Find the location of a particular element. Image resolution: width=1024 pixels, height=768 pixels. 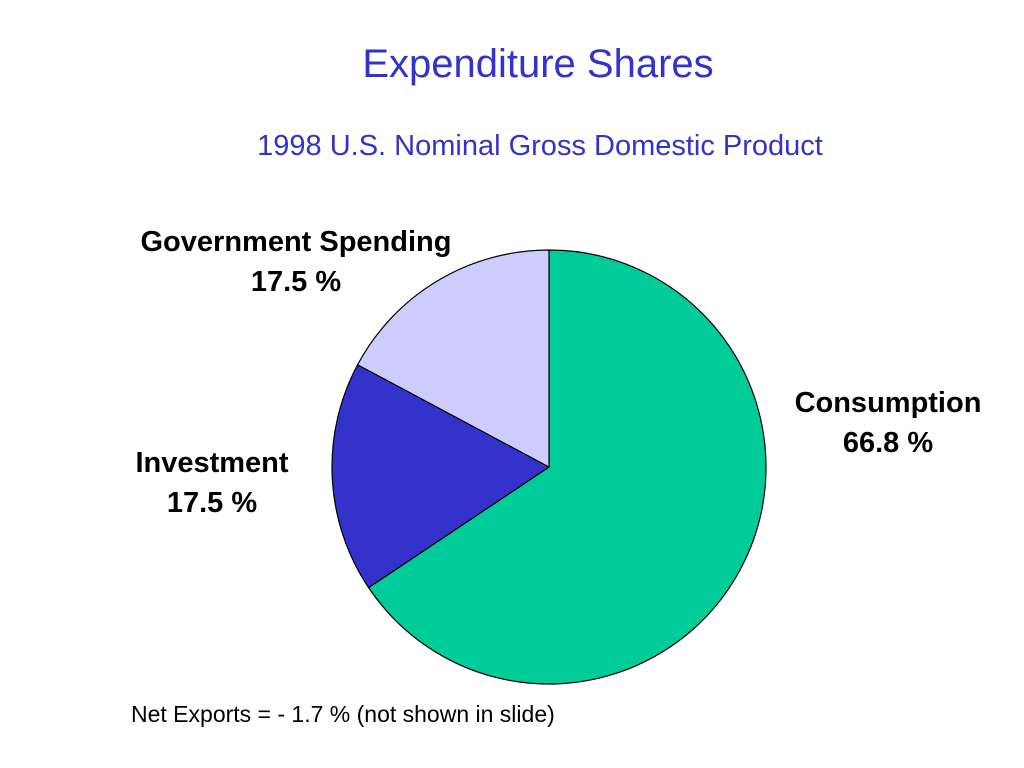

pie-slice-investment is located at coordinates (441, 476).